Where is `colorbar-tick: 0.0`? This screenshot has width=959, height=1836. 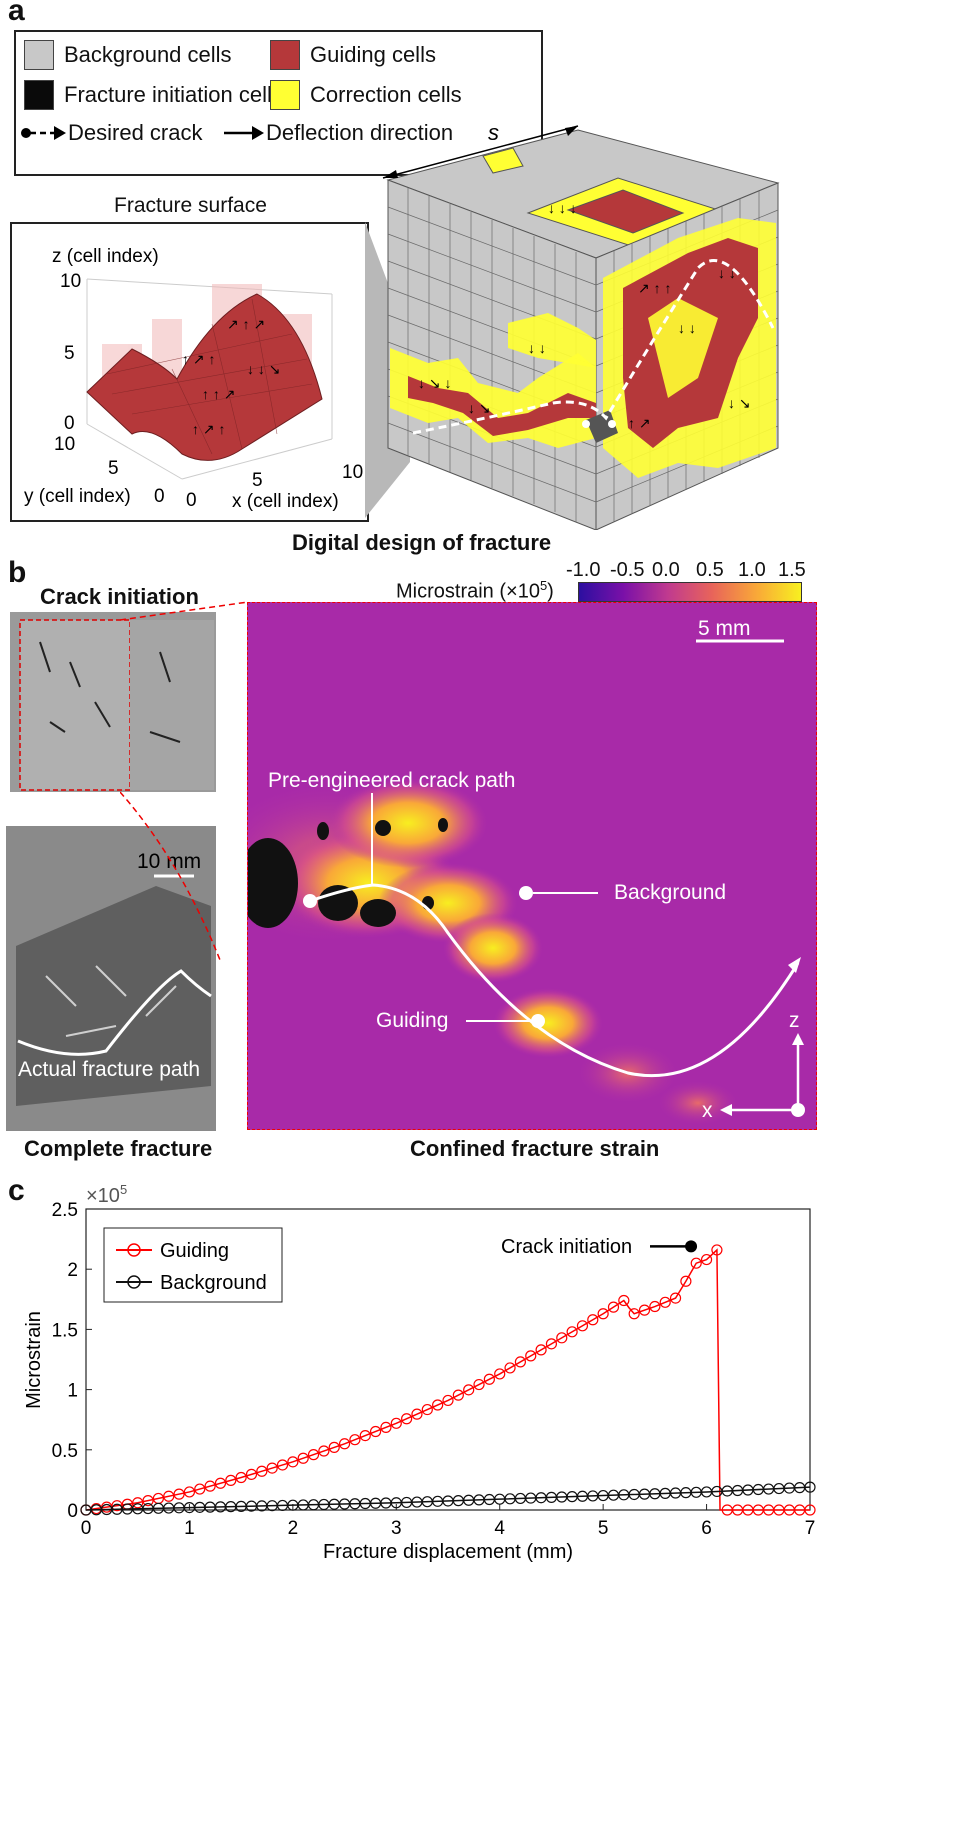
colorbar-tick: 0.0 is located at coordinates (666, 570).